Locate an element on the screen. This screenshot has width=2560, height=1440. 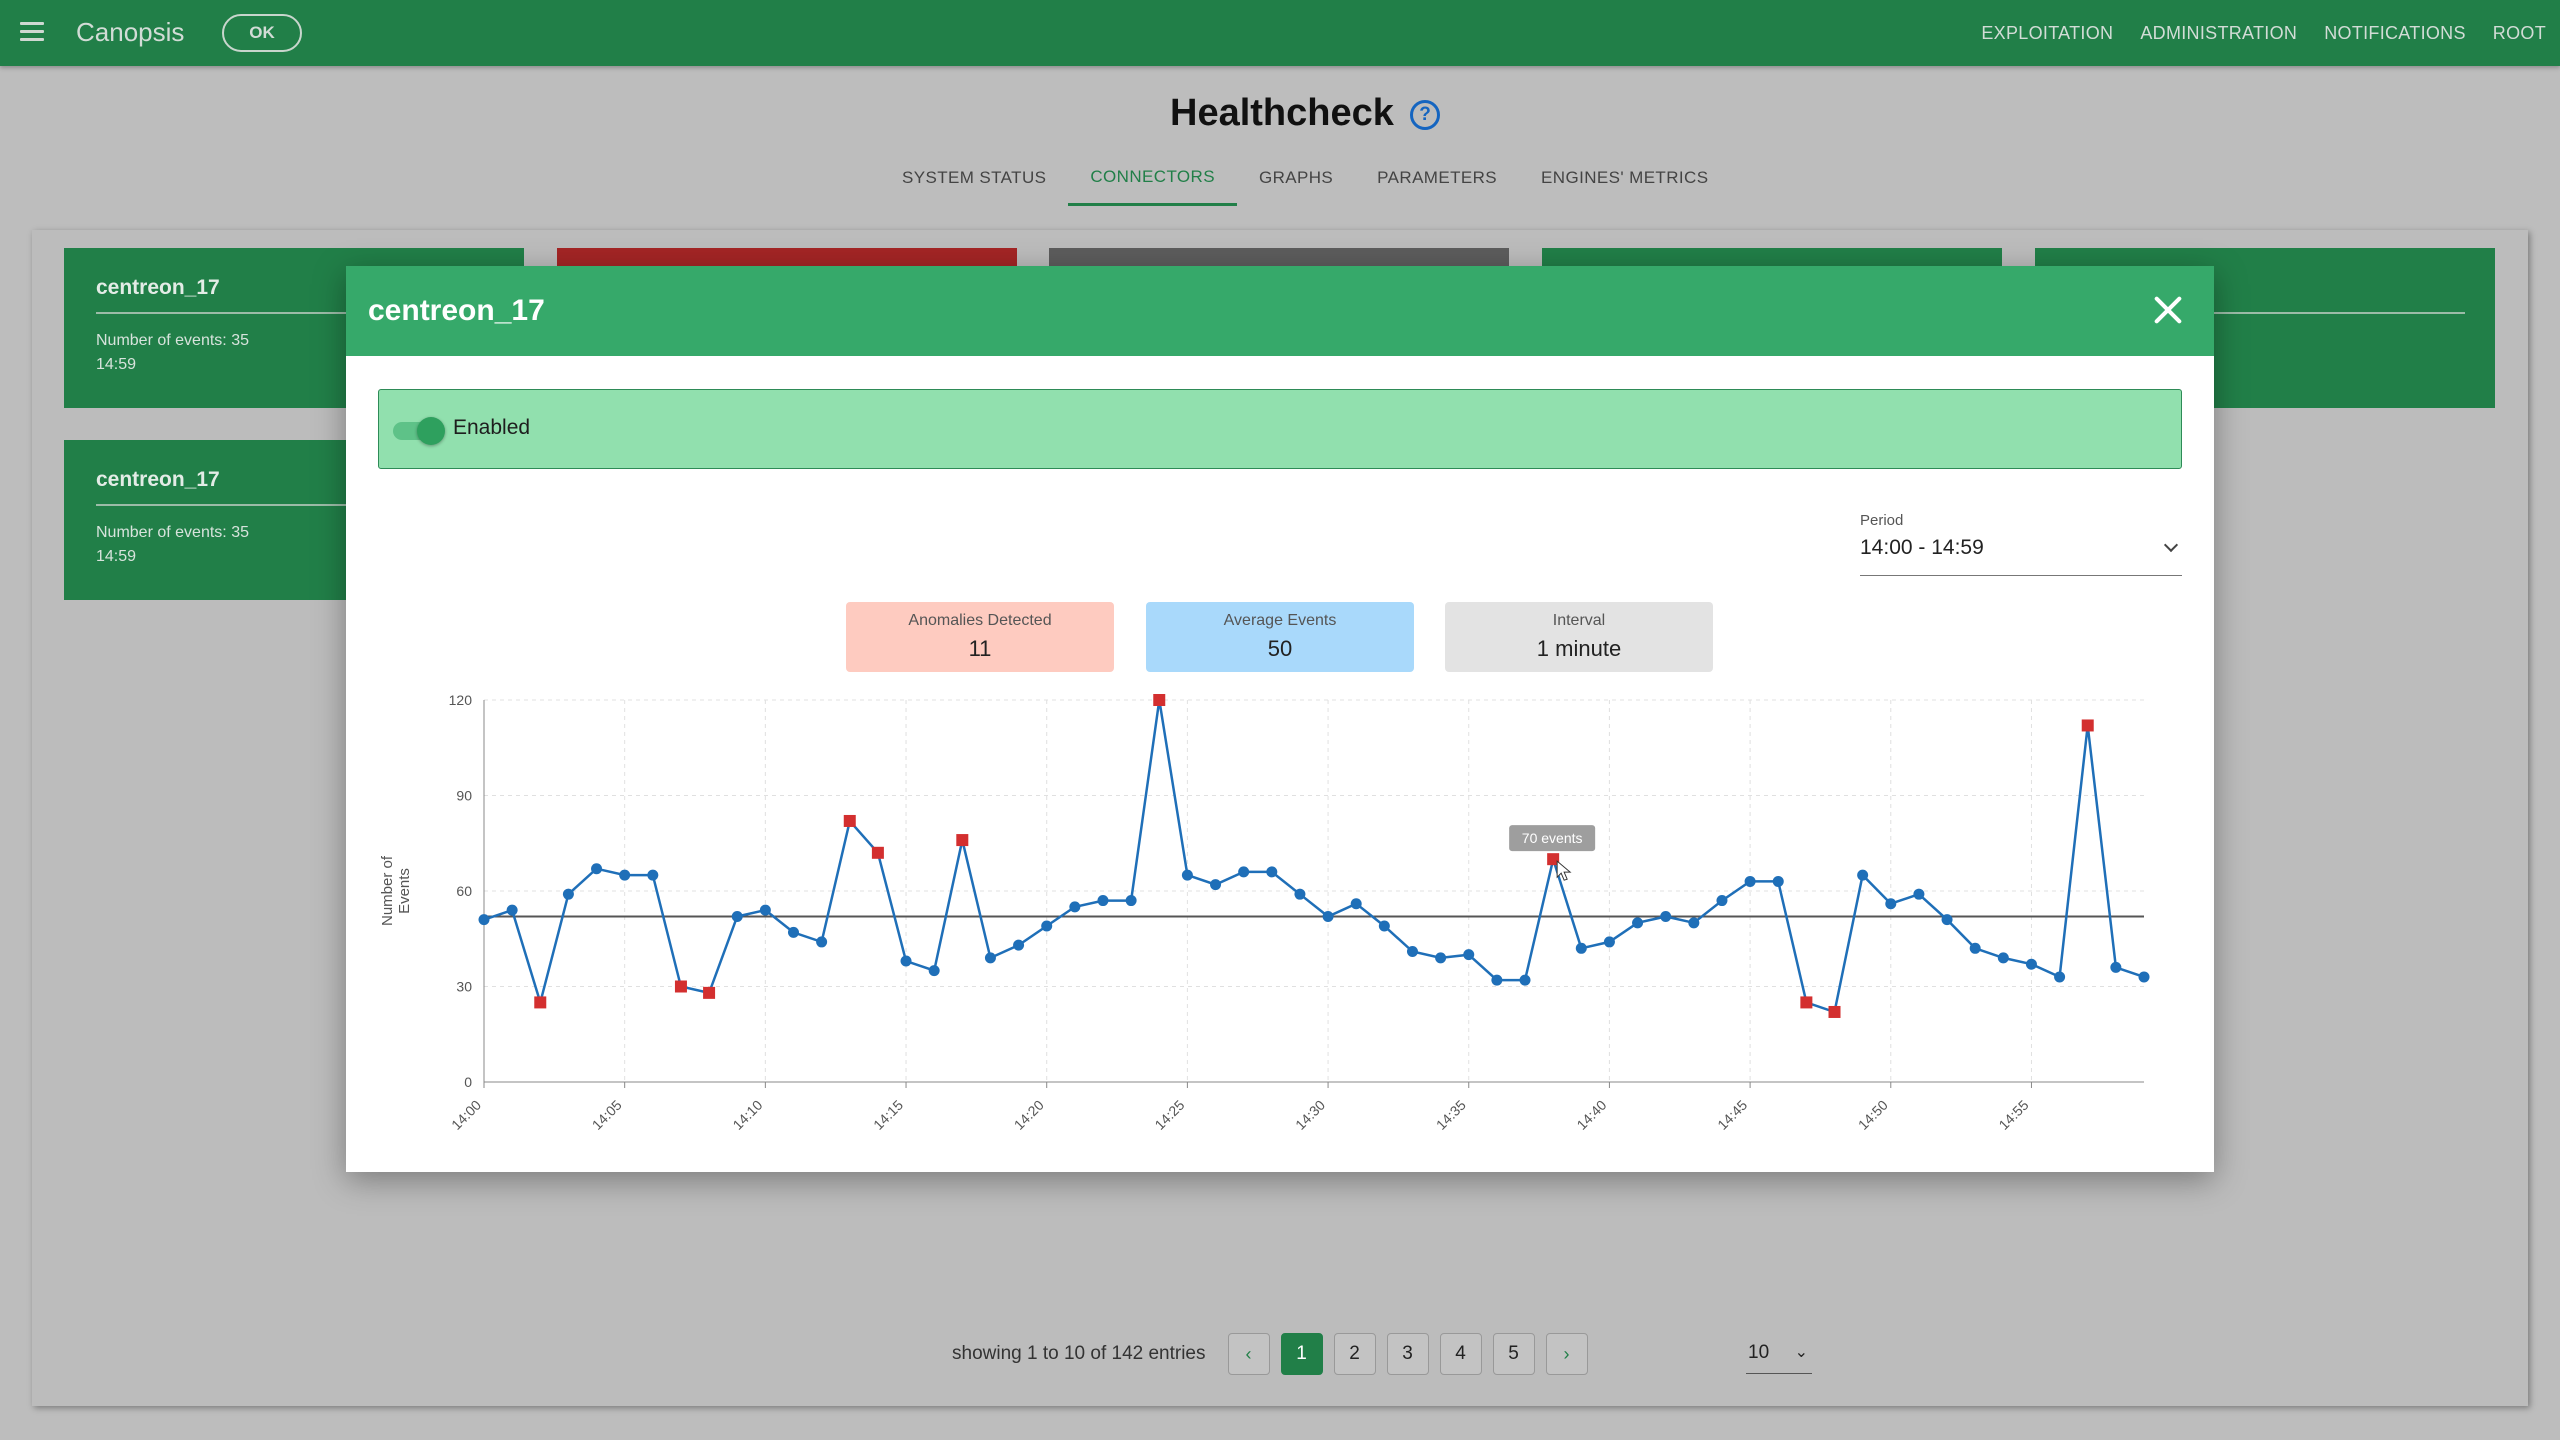
tab-engines-metrics: ENGINES' METRICS is located at coordinates (1625, 177).